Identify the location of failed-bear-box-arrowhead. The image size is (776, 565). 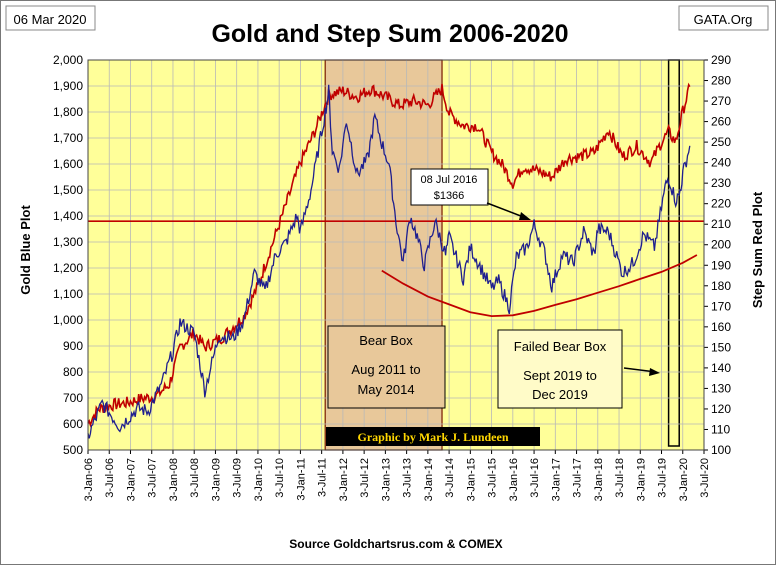
(654, 372).